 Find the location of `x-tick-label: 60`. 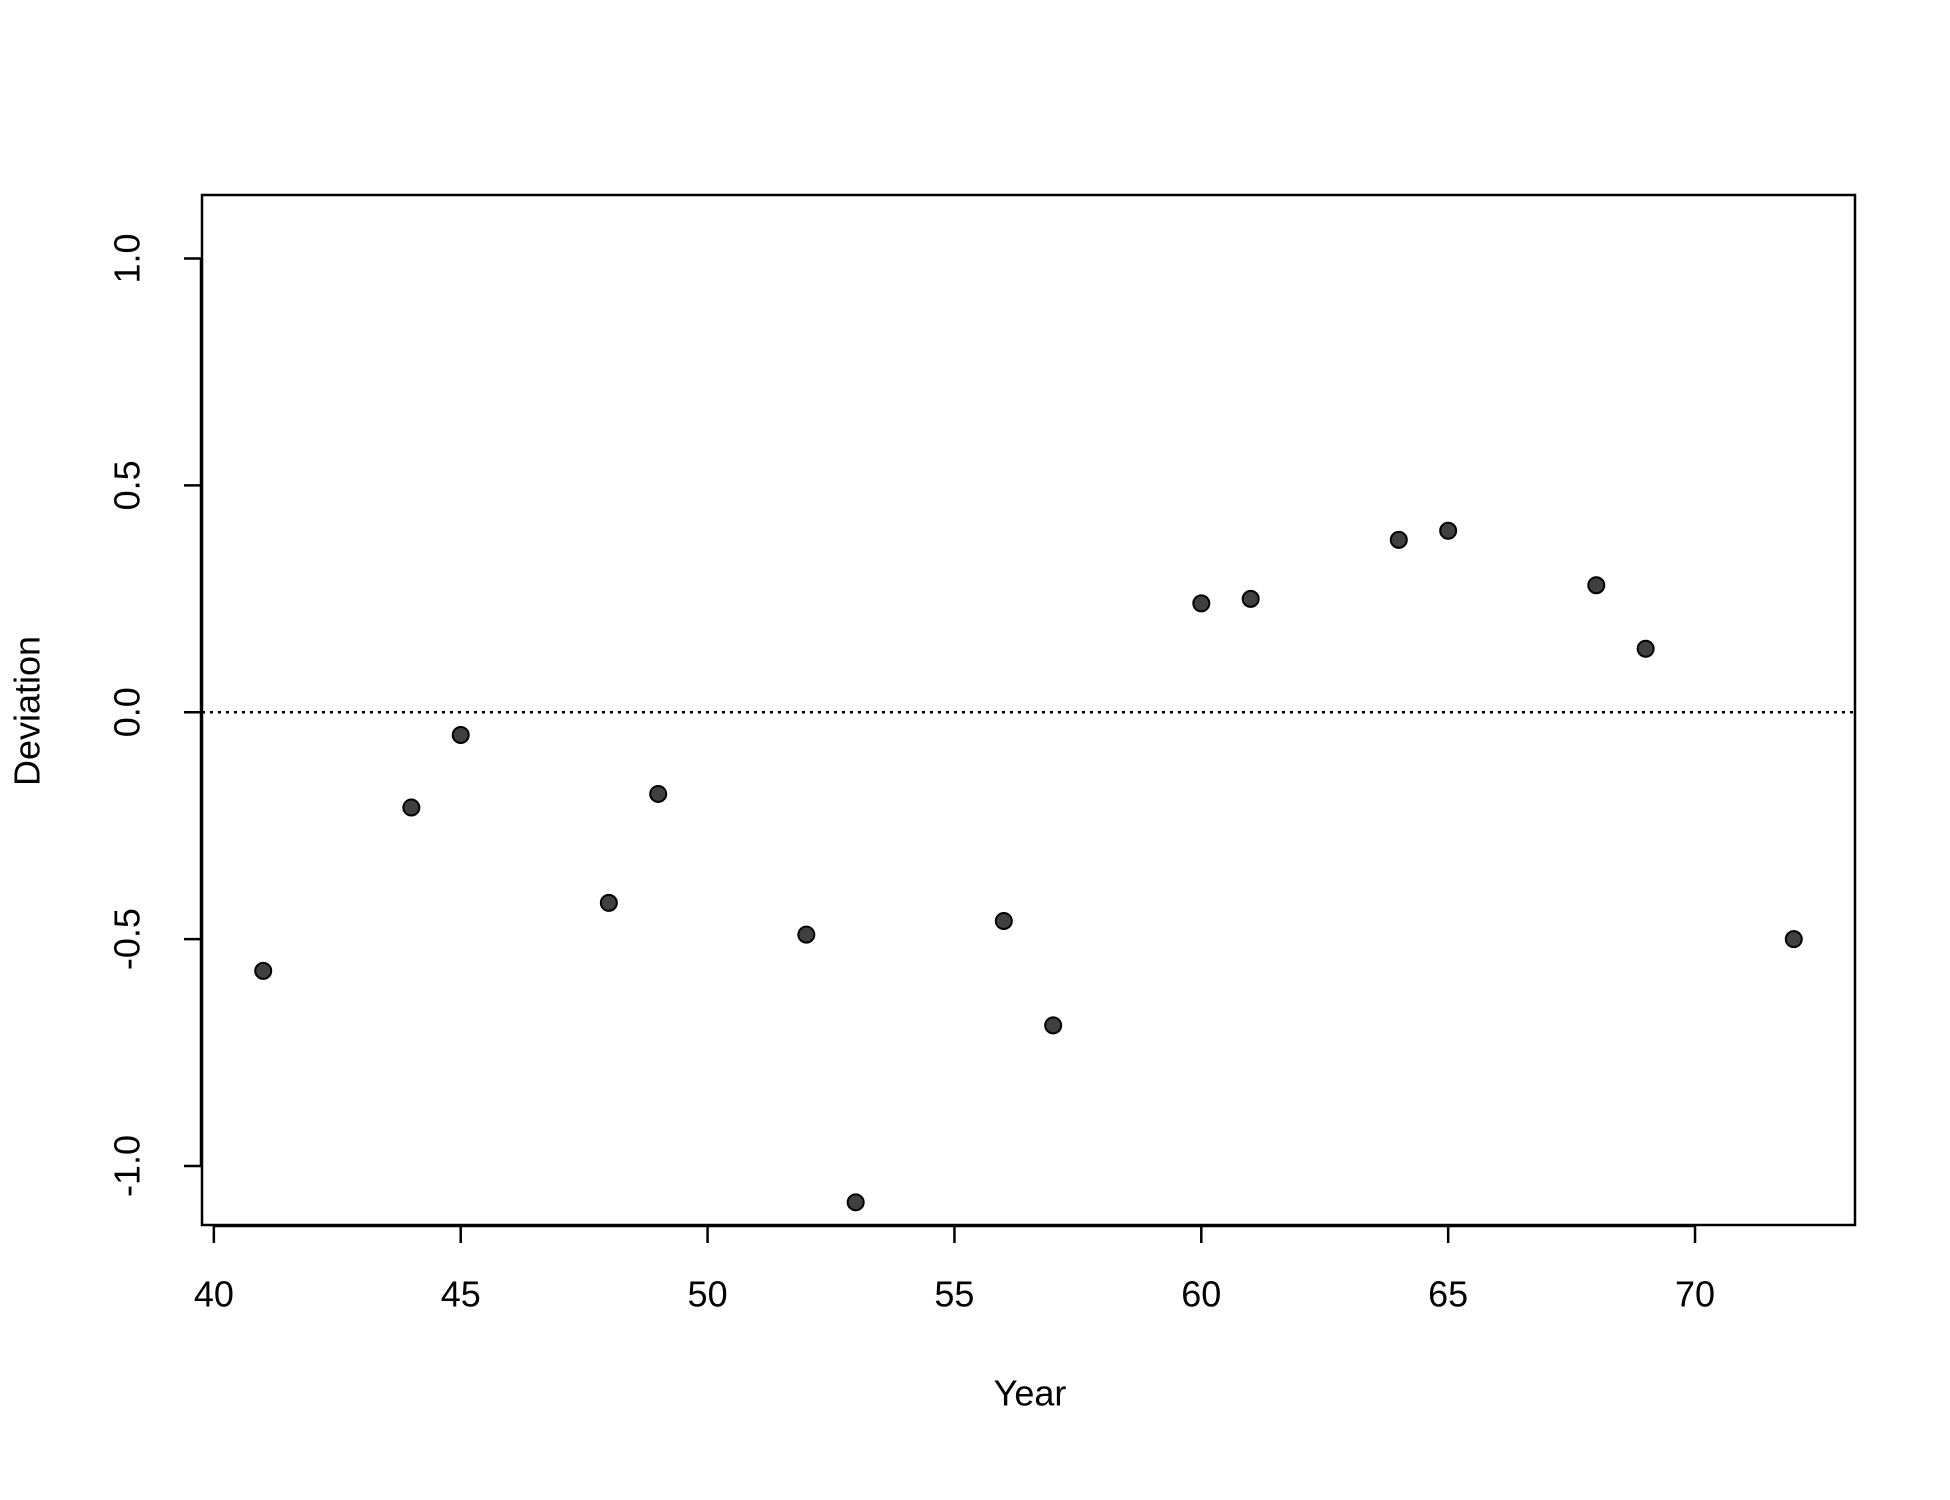

x-tick-label: 60 is located at coordinates (1201, 1294).